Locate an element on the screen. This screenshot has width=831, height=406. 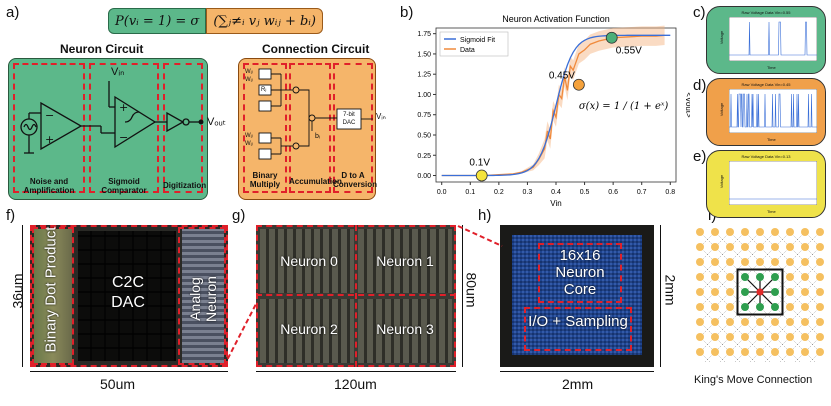
marker-label: 0.1V is located at coordinates (479, 163).